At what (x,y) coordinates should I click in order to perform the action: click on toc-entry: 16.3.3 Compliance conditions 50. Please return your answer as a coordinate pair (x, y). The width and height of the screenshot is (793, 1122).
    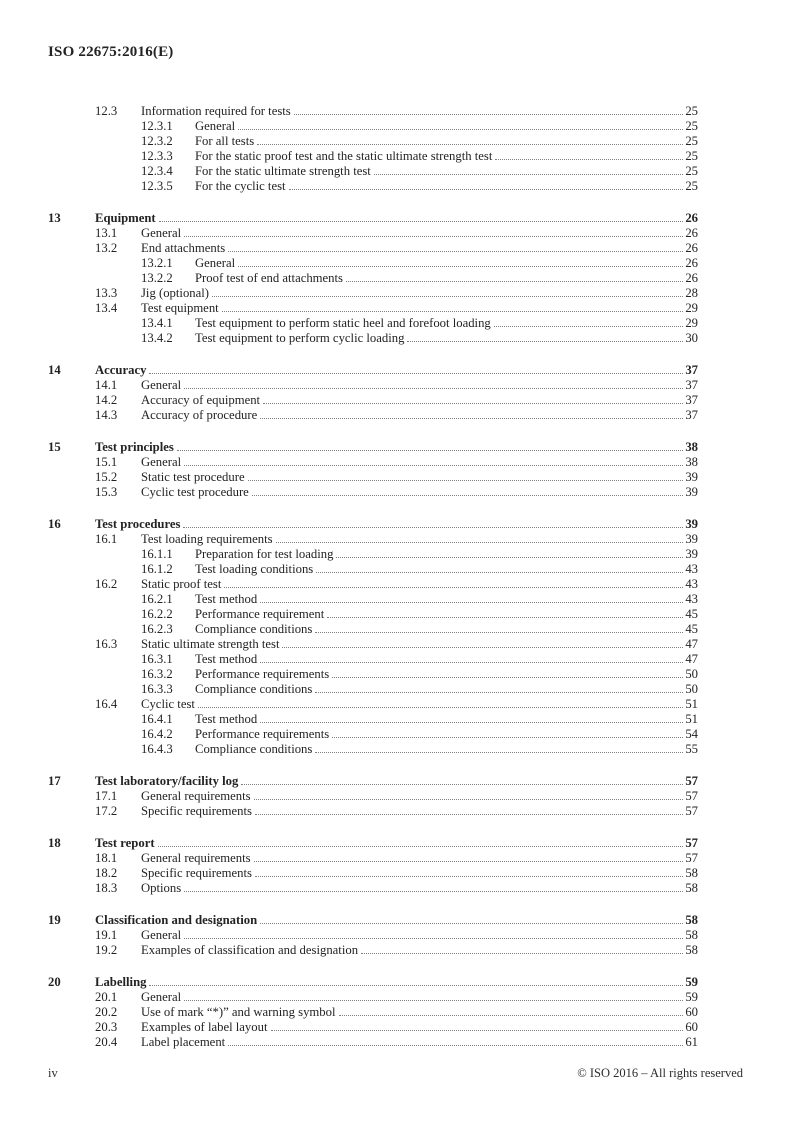
    Looking at the image, I should click on (373, 689).